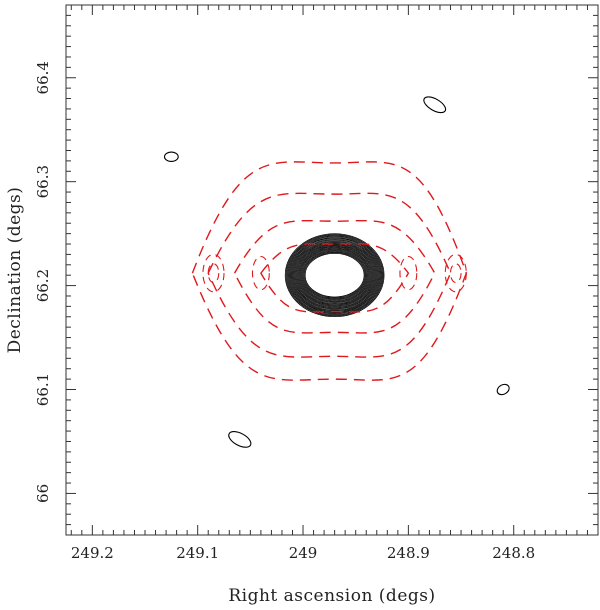 Image resolution: width=600 pixels, height=610 pixels. I want to click on x-tick-label: 249.2, so click(92, 553).